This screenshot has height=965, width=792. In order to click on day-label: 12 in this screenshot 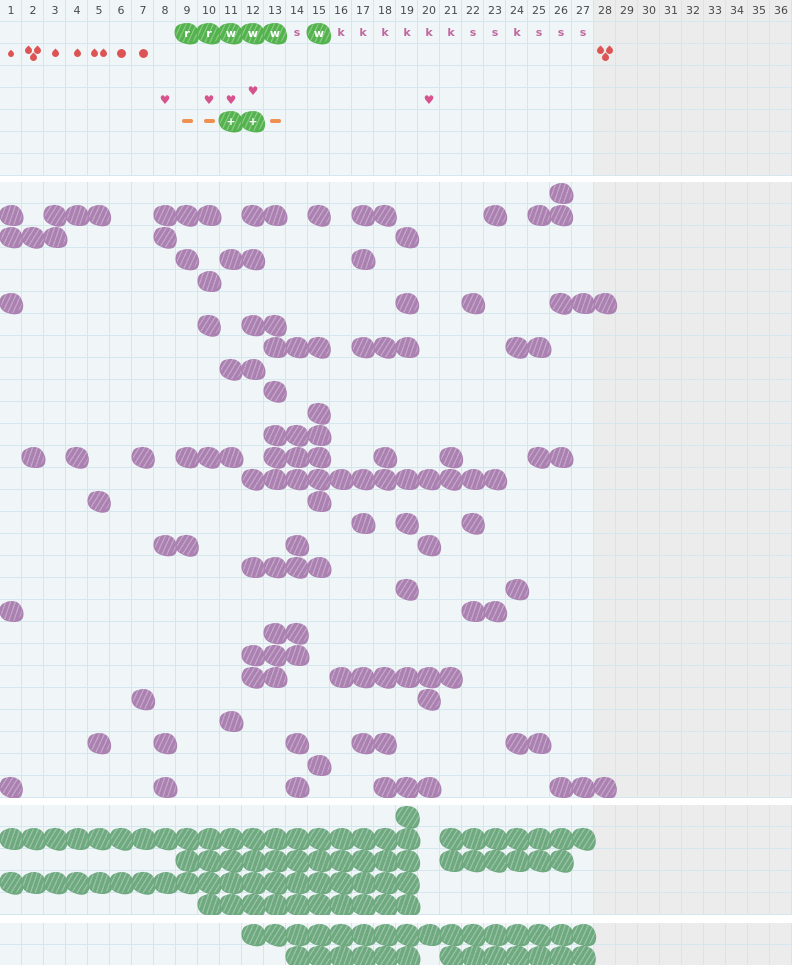, I will do `click(253, 10)`.